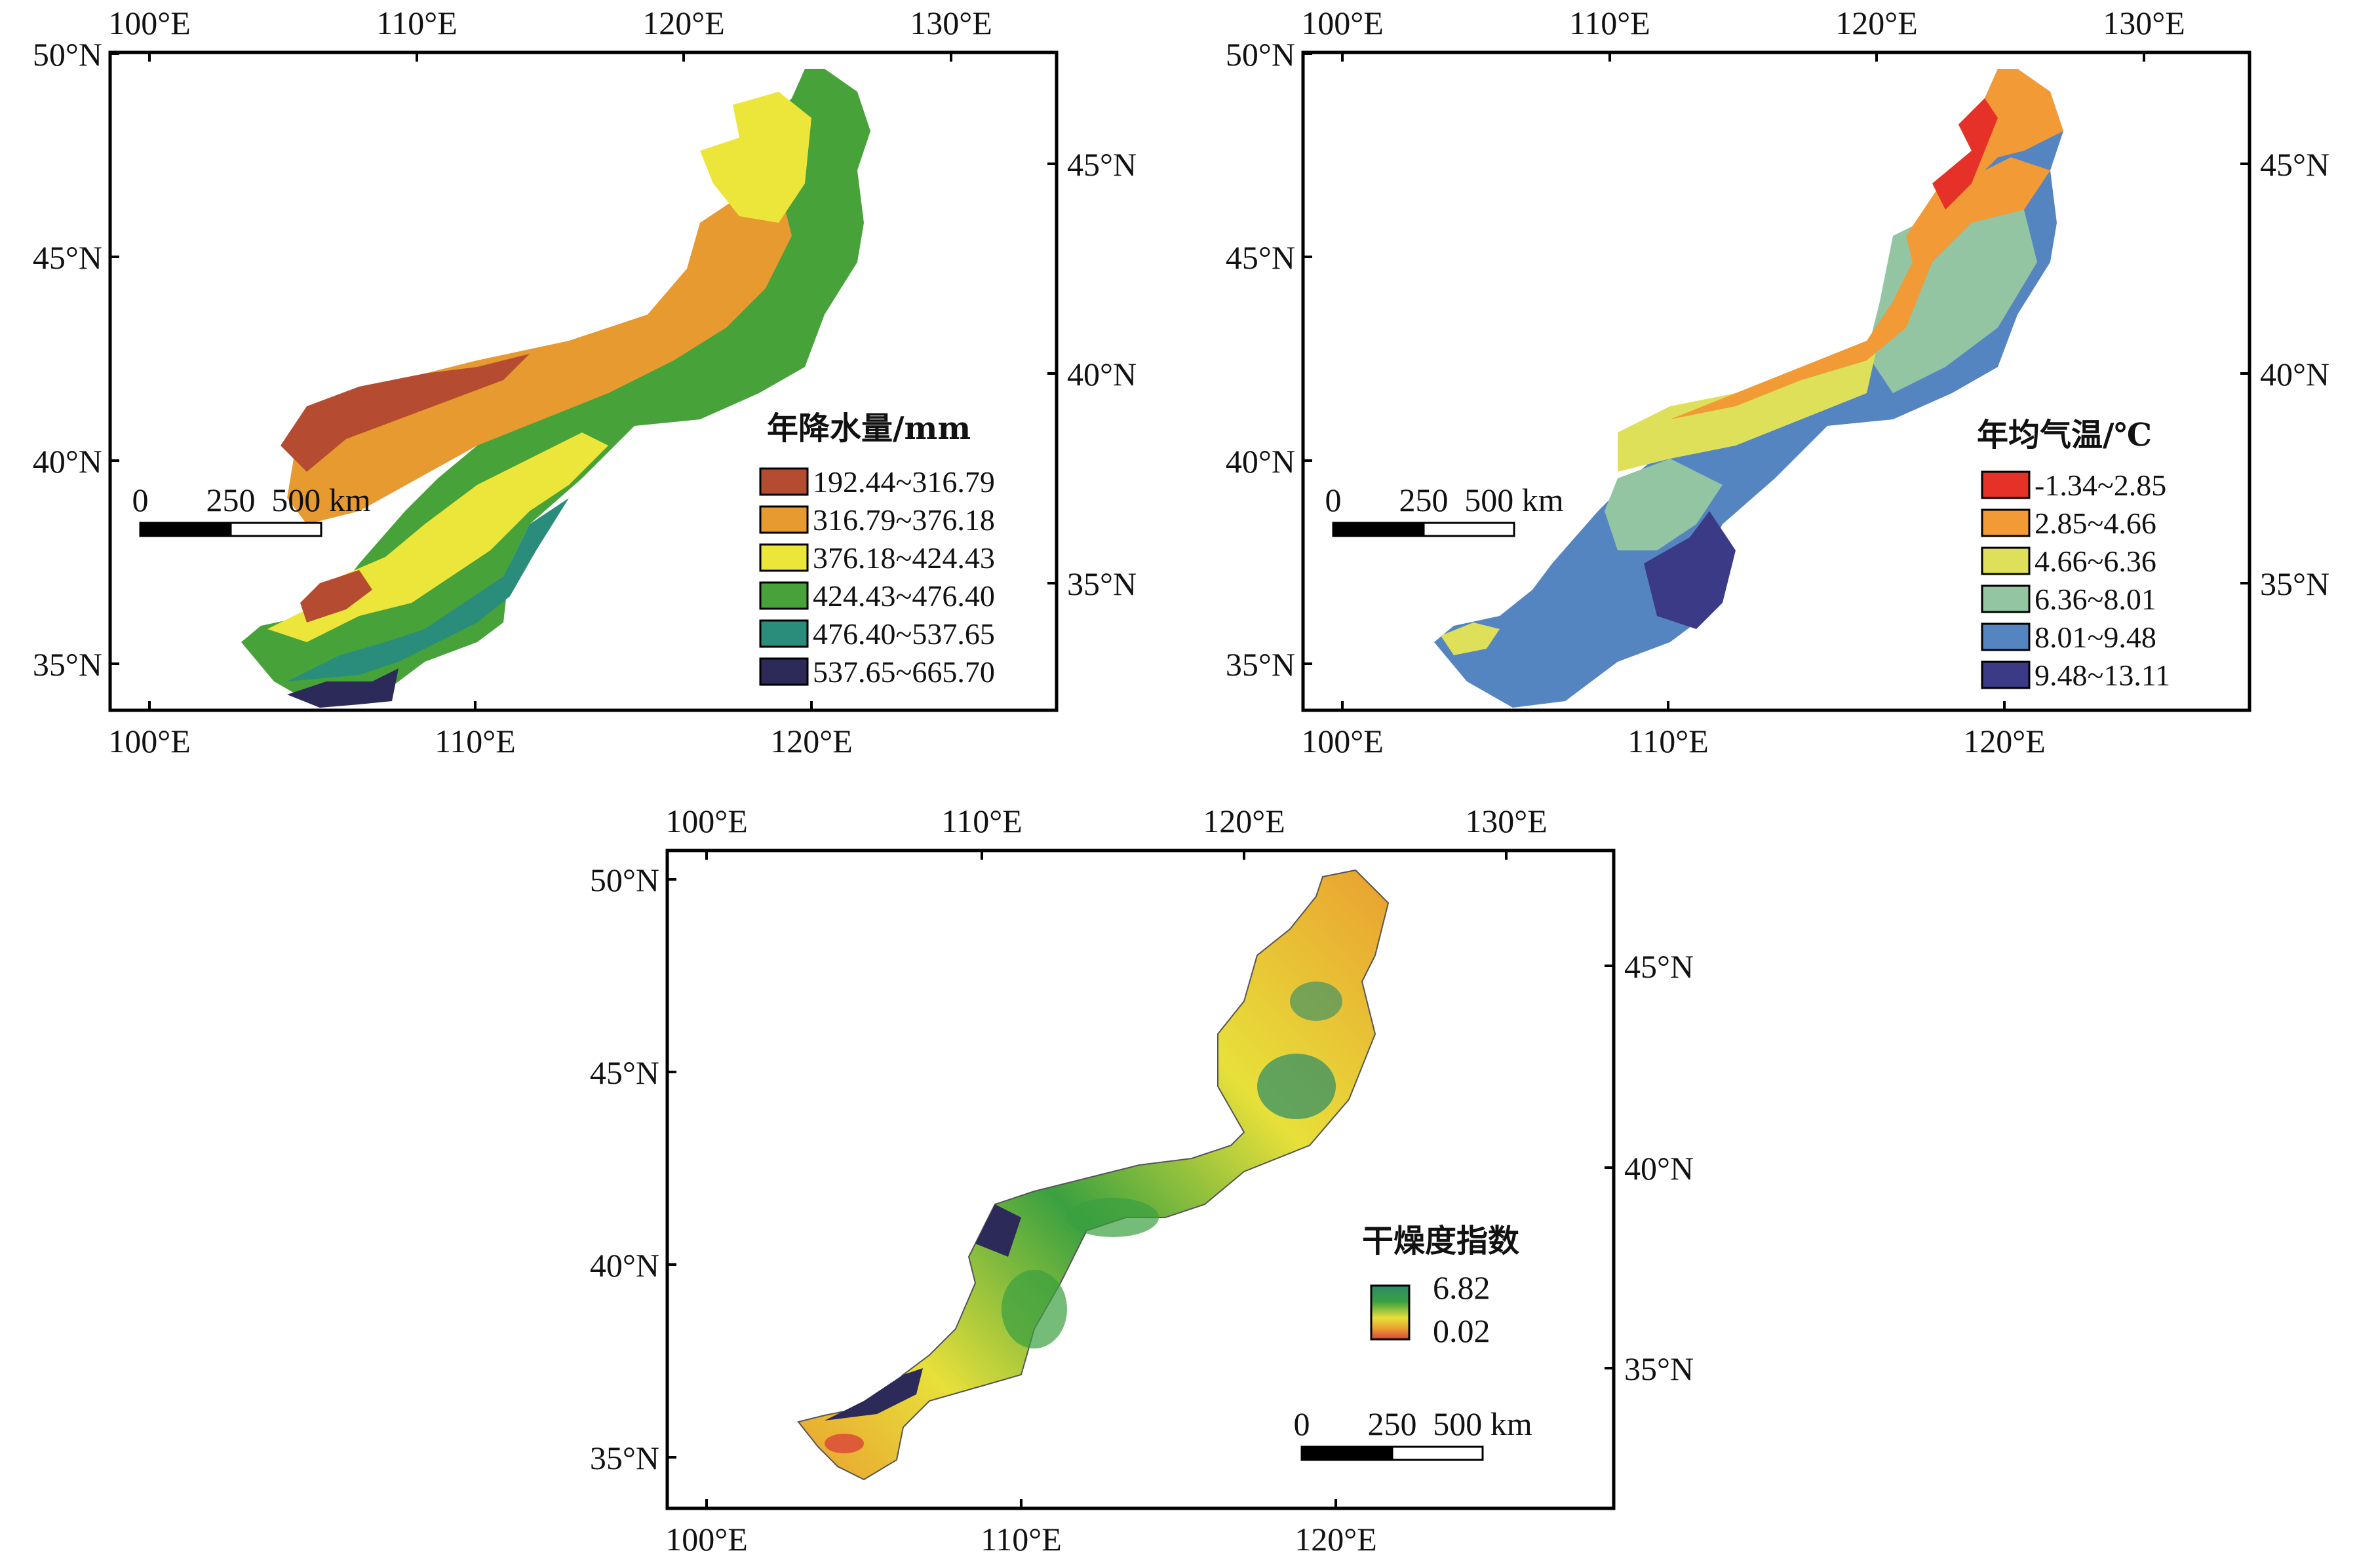  Describe the element at coordinates (1391, 1313) in the screenshot. I see `color-ramp` at that location.